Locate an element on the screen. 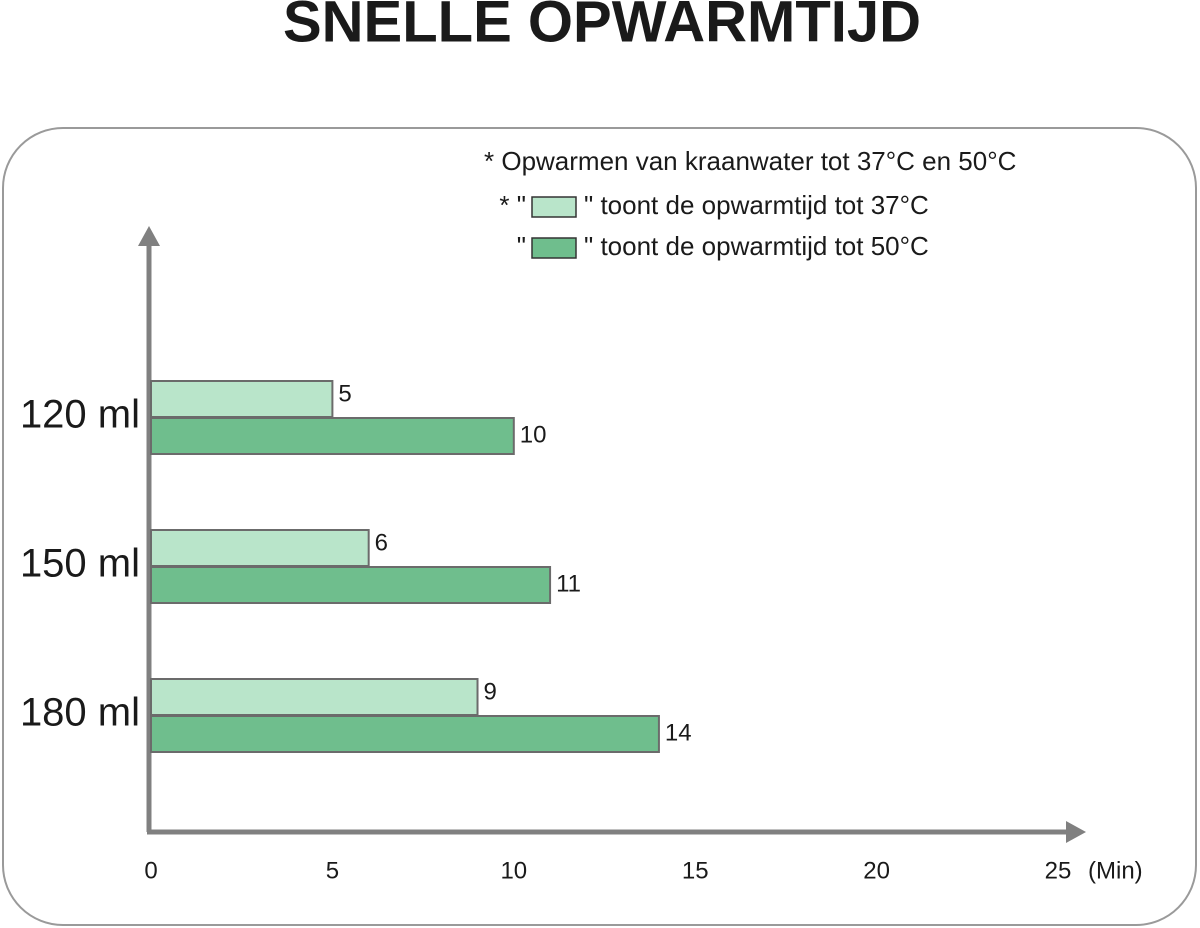 The image size is (1200, 928). value-label: 9 is located at coordinates (490, 691).